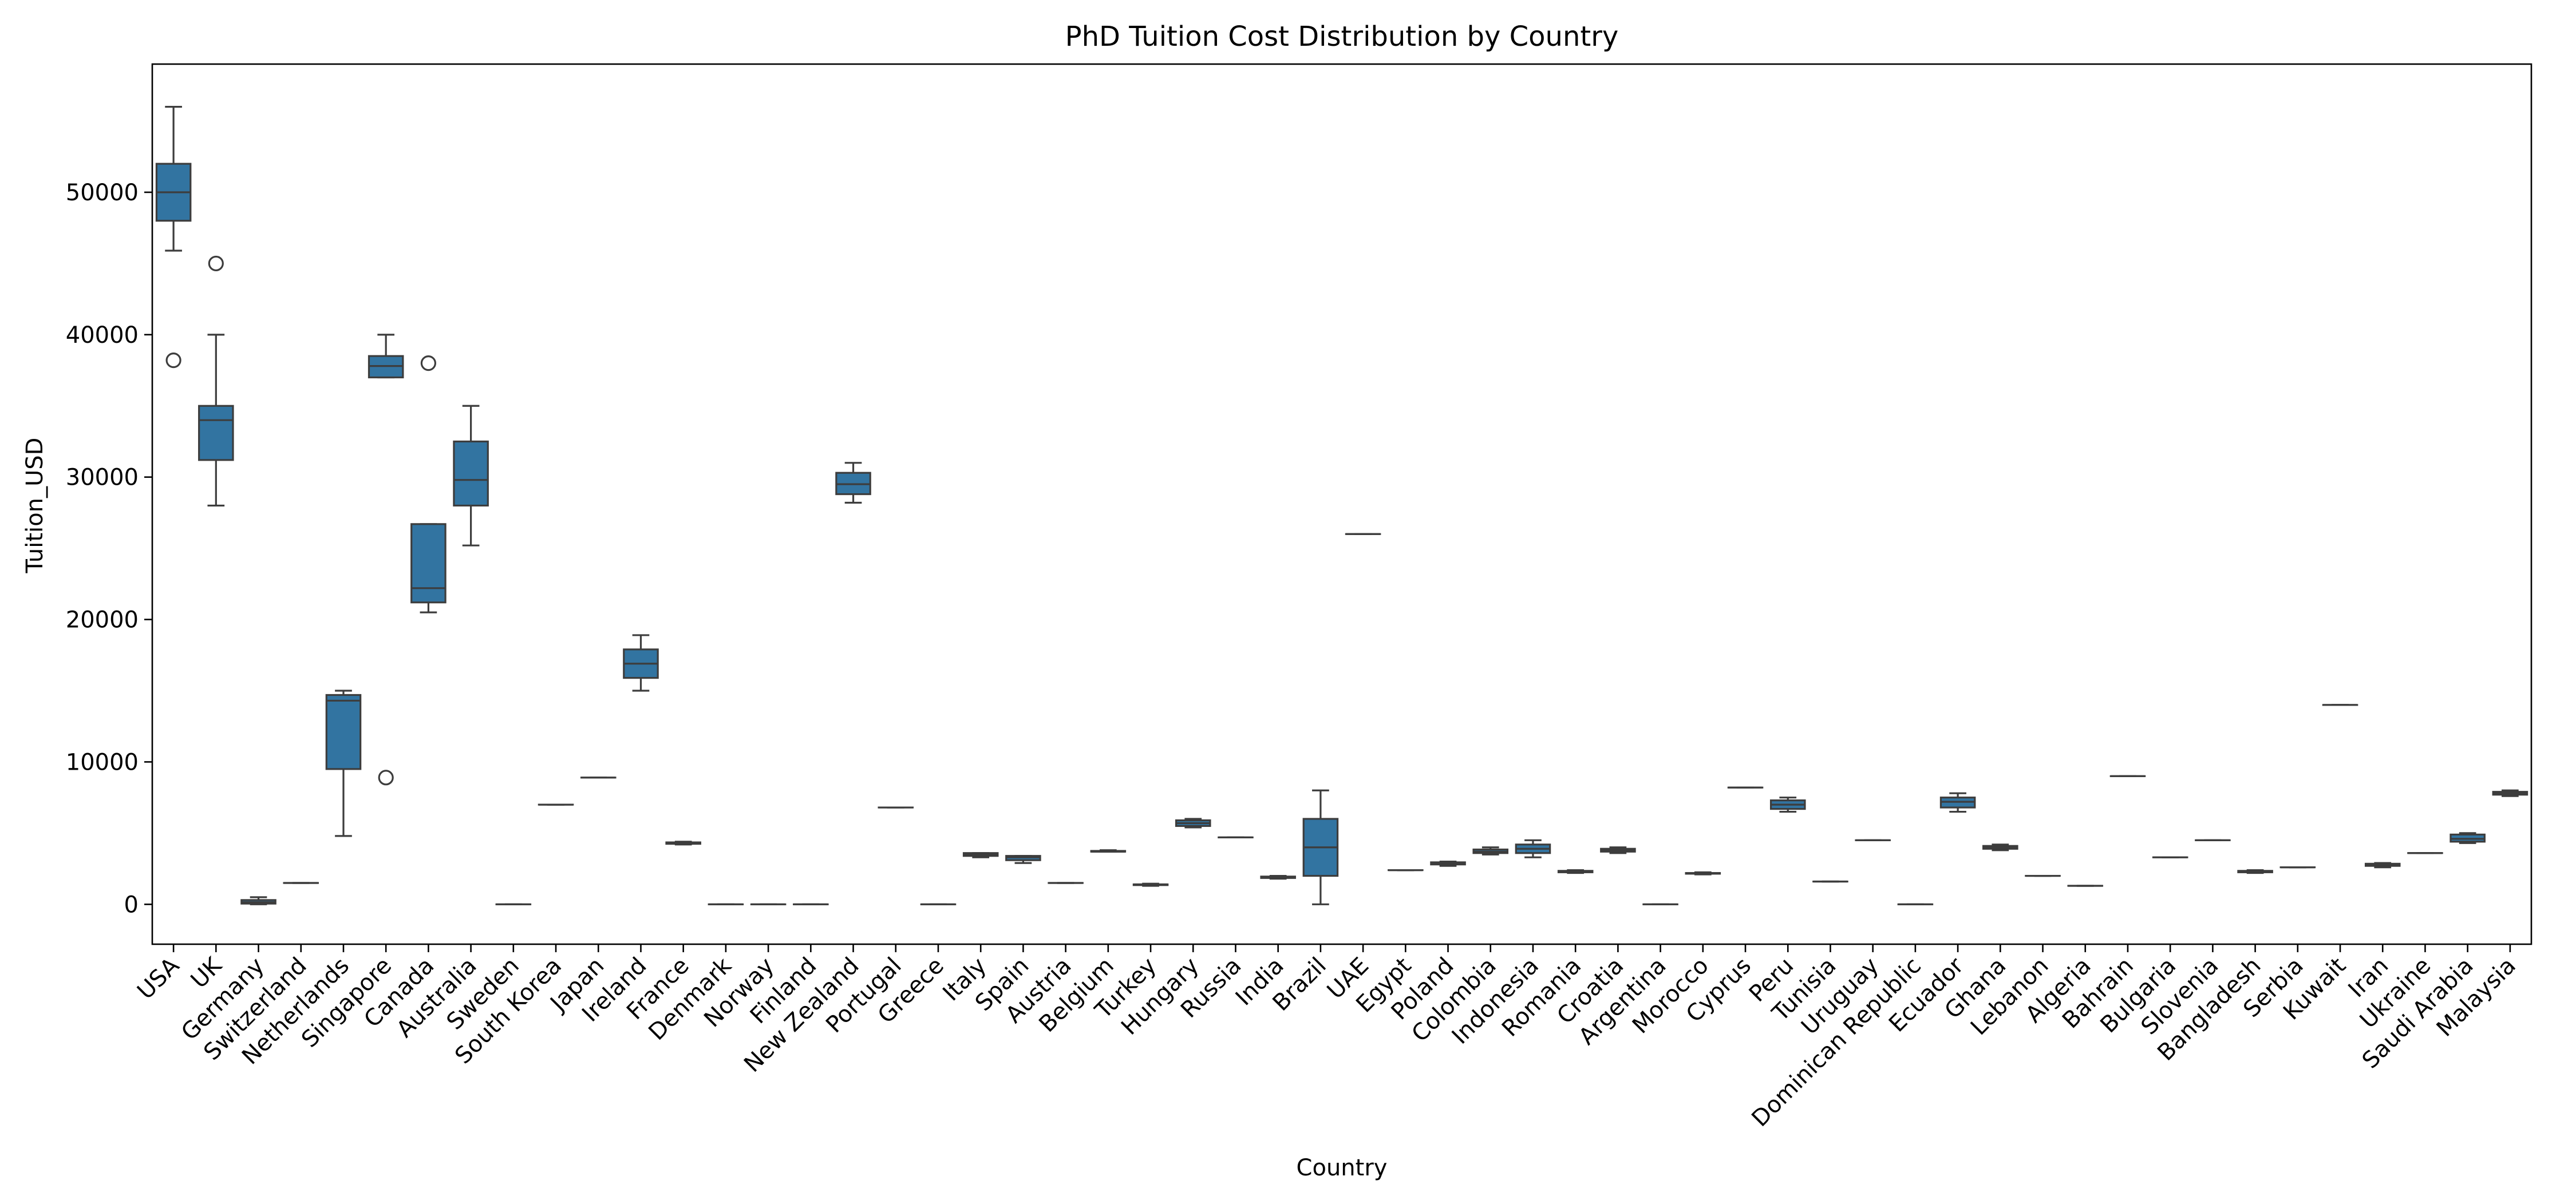 The height and width of the screenshot is (1204, 2576). I want to click on box-singapore, so click(385, 560).